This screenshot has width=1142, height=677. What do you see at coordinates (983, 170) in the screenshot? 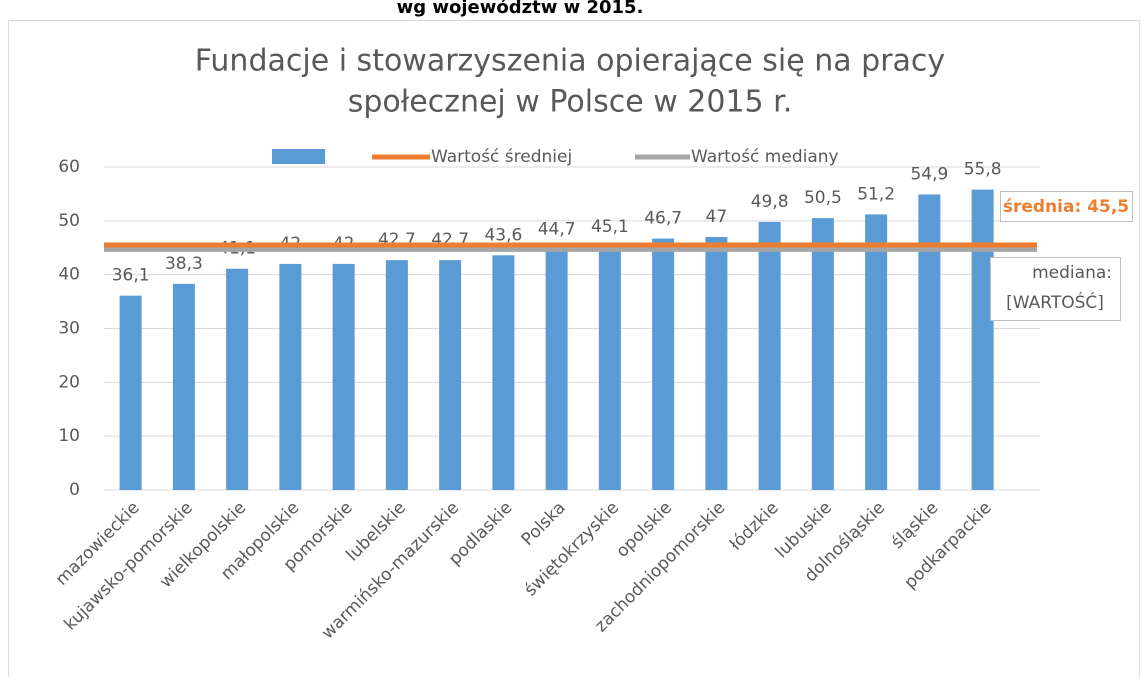
I see `value-label: 55,8` at bounding box center [983, 170].